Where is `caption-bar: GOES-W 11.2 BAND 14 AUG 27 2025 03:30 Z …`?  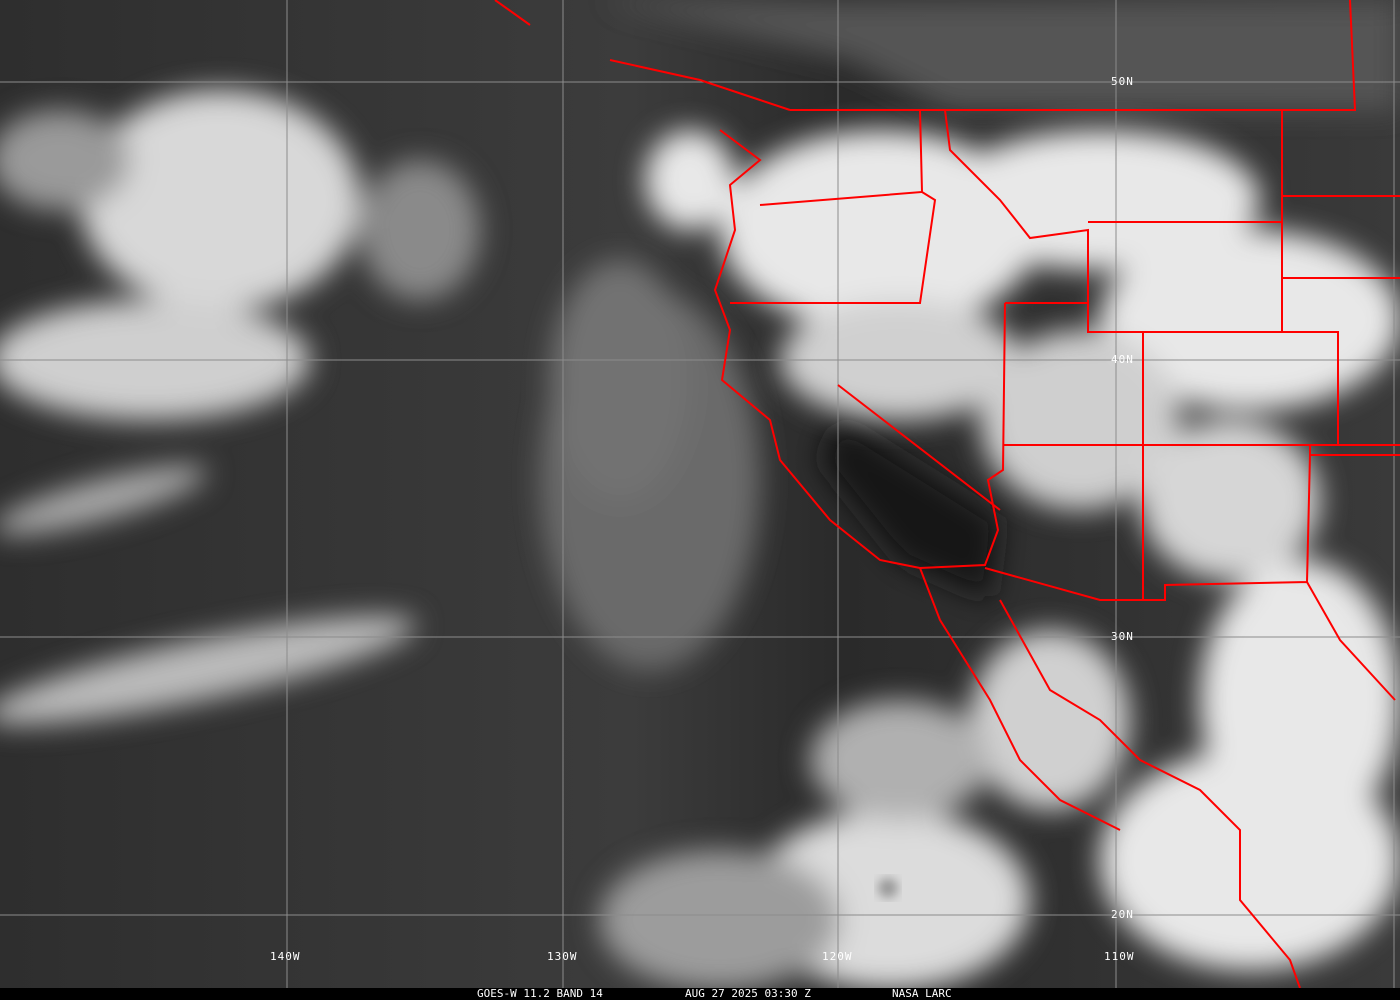 caption-bar: GOES-W 11.2 BAND 14 AUG 27 2025 03:30 Z … is located at coordinates (700, 994).